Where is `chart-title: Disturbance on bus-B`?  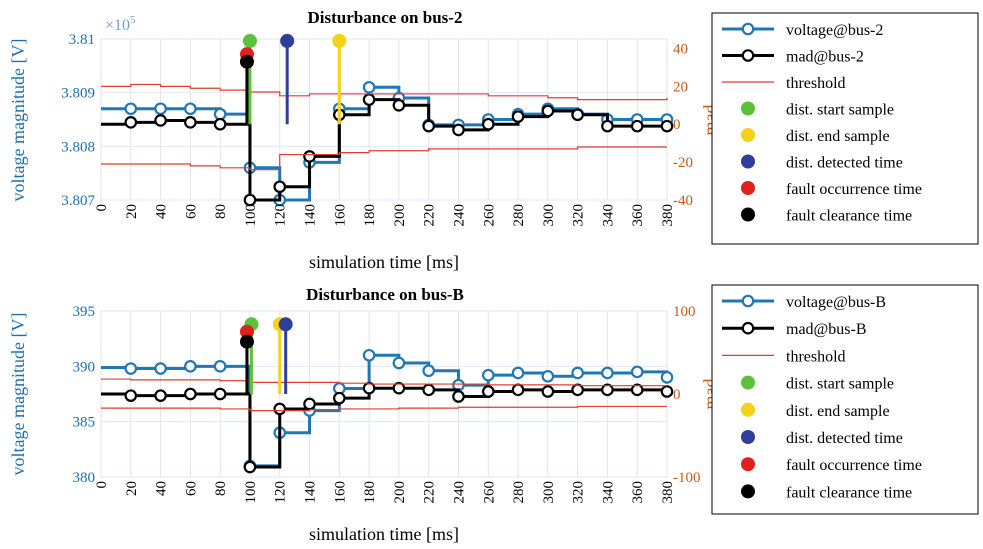 chart-title: Disturbance on bus-B is located at coordinates (385, 294).